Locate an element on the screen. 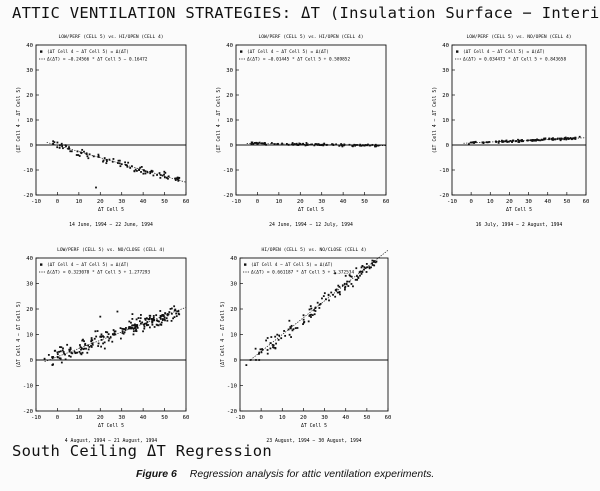 The width and height of the screenshot is (600, 491). x-axis-label: ΔT Cell 5 is located at coordinates (111, 210).